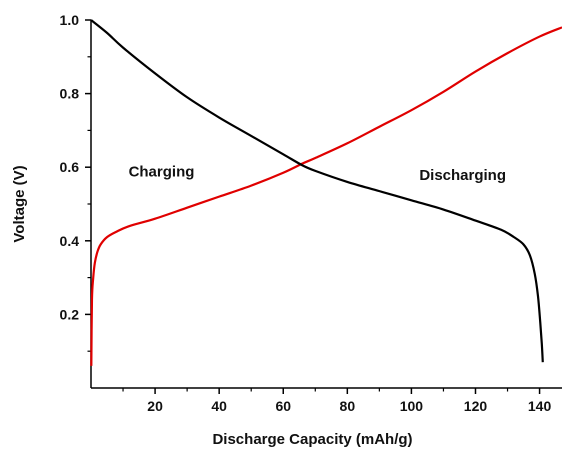 The width and height of the screenshot is (562, 450). Describe the element at coordinates (540, 406) in the screenshot. I see `x-tick-label: 140` at that location.